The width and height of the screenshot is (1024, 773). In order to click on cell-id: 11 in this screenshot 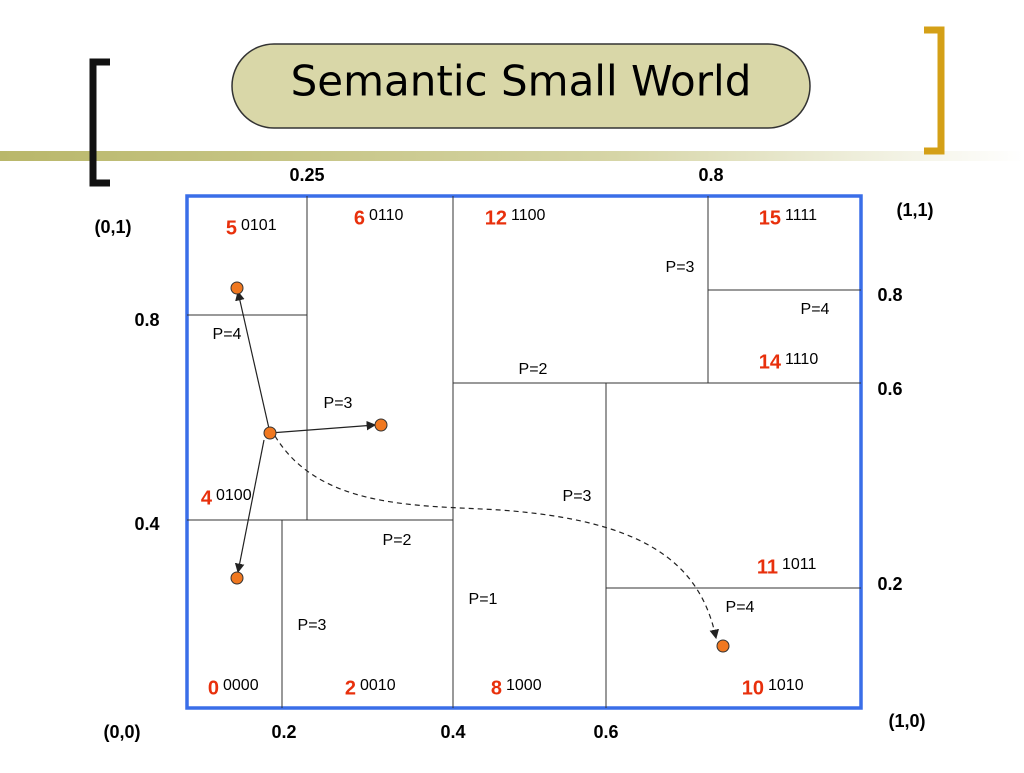, I will do `click(767, 567)`.